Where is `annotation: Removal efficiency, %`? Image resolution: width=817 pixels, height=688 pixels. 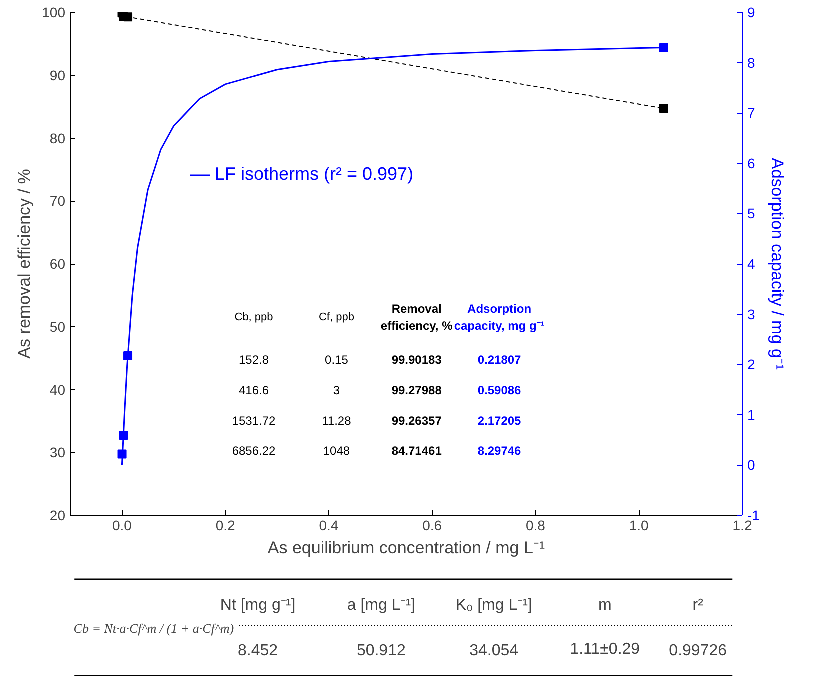 annotation: Removal efficiency, % is located at coordinates (417, 317).